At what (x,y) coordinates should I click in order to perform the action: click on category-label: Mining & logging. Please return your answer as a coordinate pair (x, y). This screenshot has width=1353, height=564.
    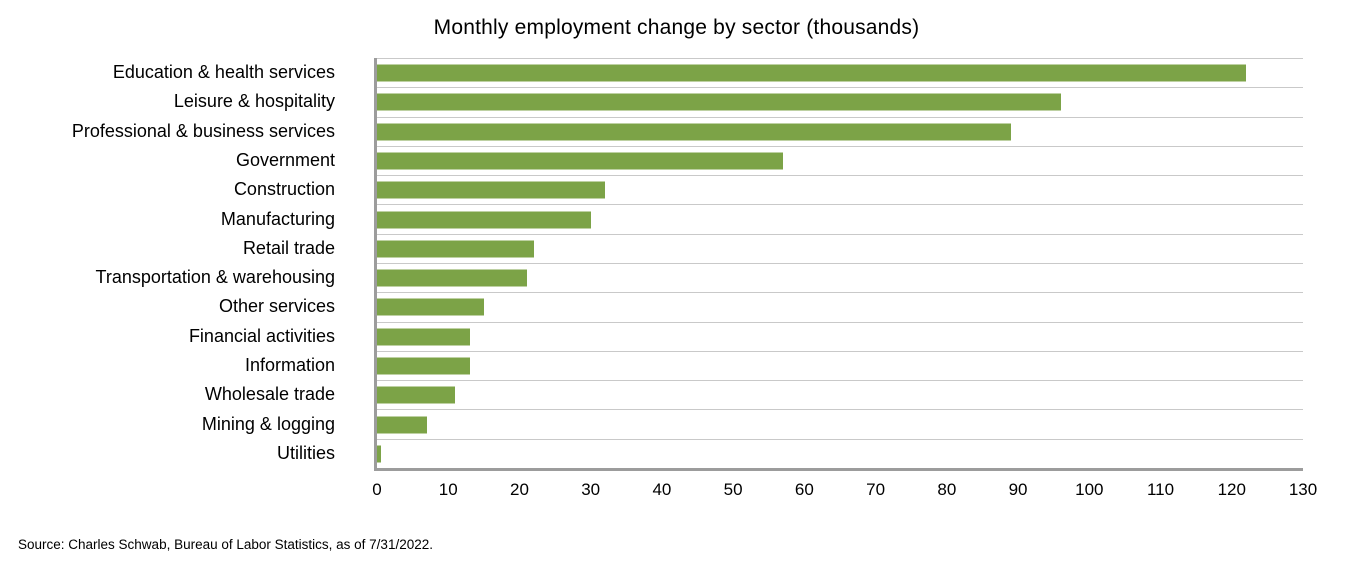
    Looking at the image, I should click on (268, 423).